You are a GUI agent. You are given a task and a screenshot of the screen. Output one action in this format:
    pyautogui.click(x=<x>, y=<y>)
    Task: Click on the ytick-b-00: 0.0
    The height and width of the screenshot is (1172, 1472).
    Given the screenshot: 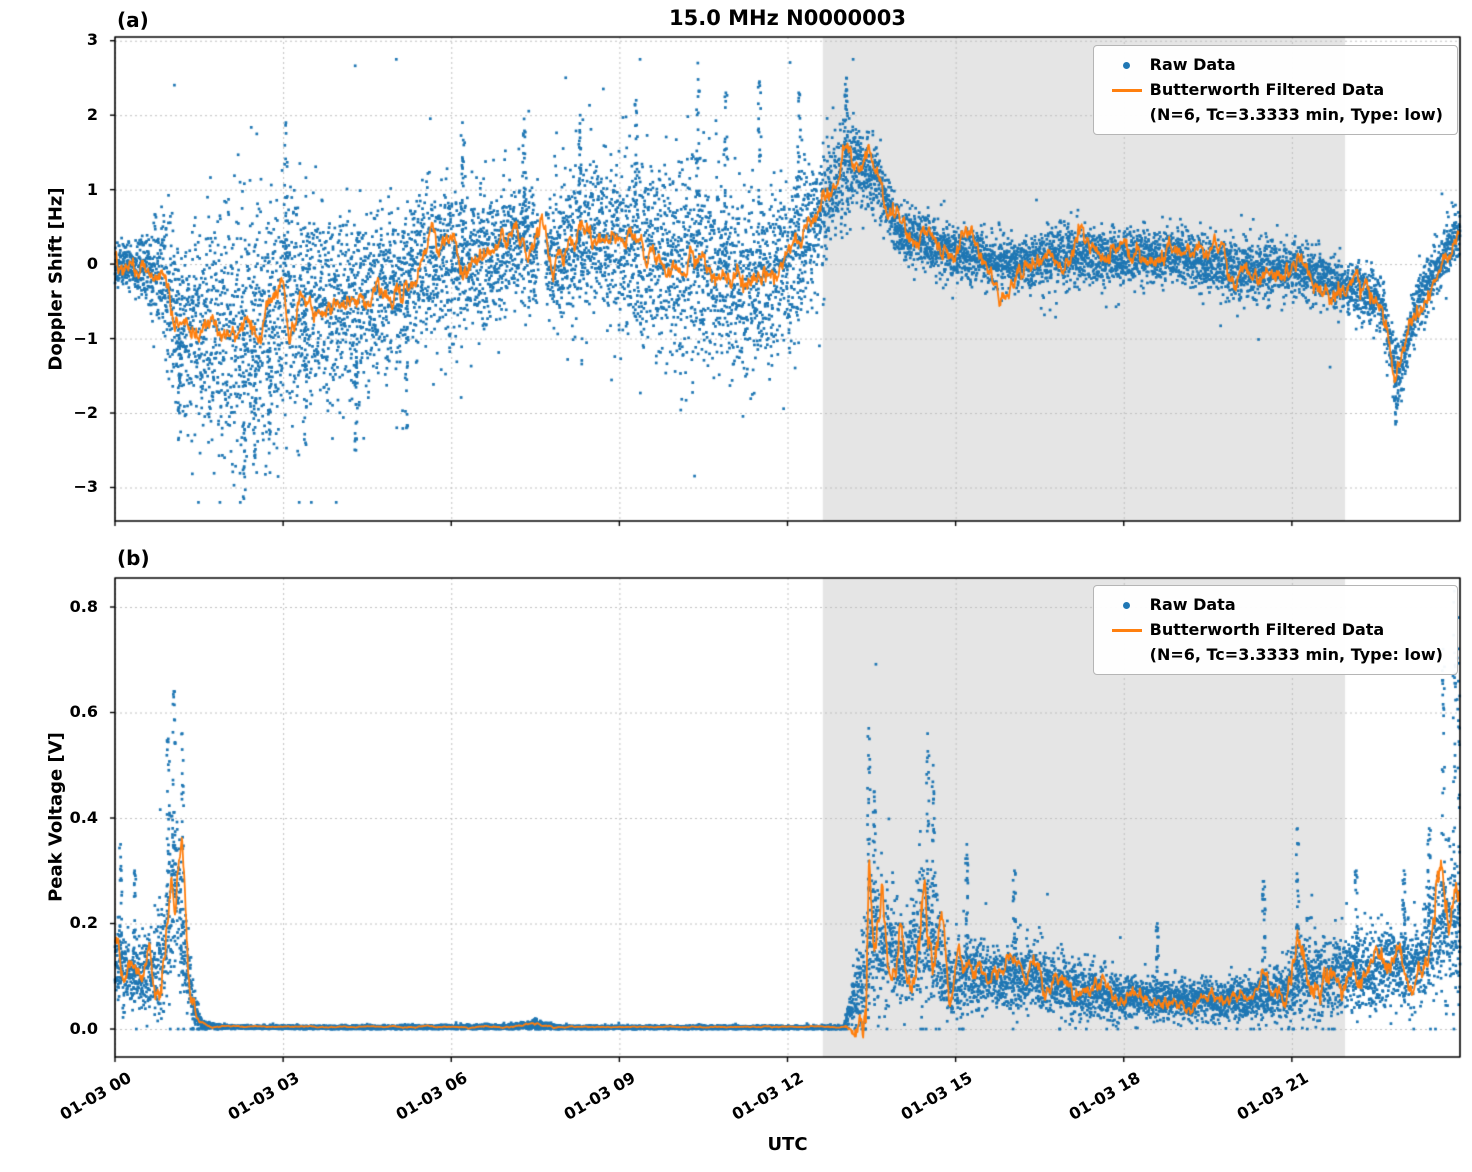 What is the action you would take?
    pyautogui.click(x=83, y=1028)
    